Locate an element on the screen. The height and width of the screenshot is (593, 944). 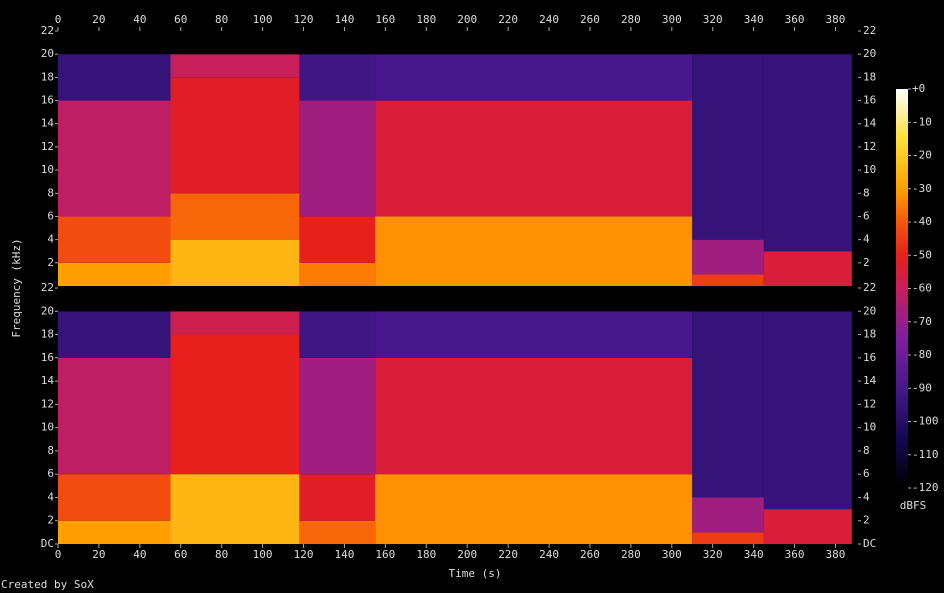
x-tick-label: 320 is located at coordinates (713, 19).